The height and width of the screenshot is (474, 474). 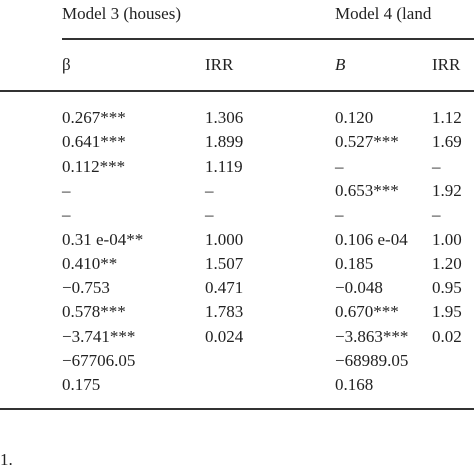 What do you see at coordinates (94, 117) in the screenshot?
I see `table-cell: 0.267***` at bounding box center [94, 117].